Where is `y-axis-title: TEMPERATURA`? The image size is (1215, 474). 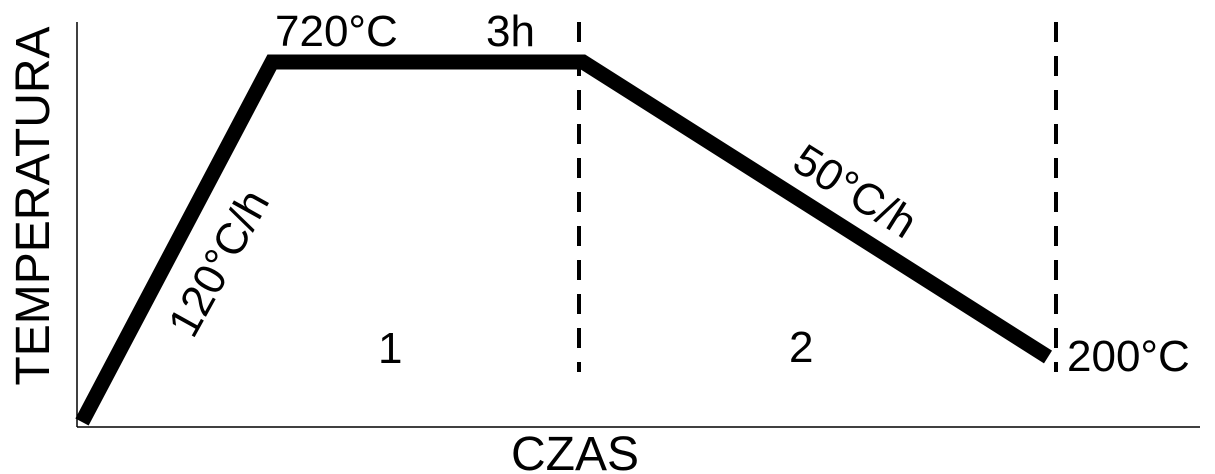
y-axis-title: TEMPERATURA is located at coordinates (33, 205).